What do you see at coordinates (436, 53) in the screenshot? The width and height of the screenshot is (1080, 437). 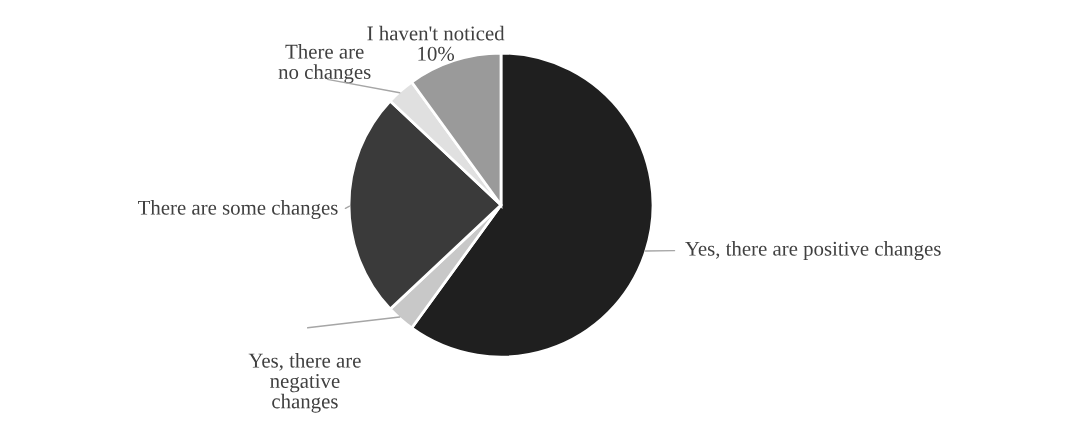 I see `data-label: 10%` at bounding box center [436, 53].